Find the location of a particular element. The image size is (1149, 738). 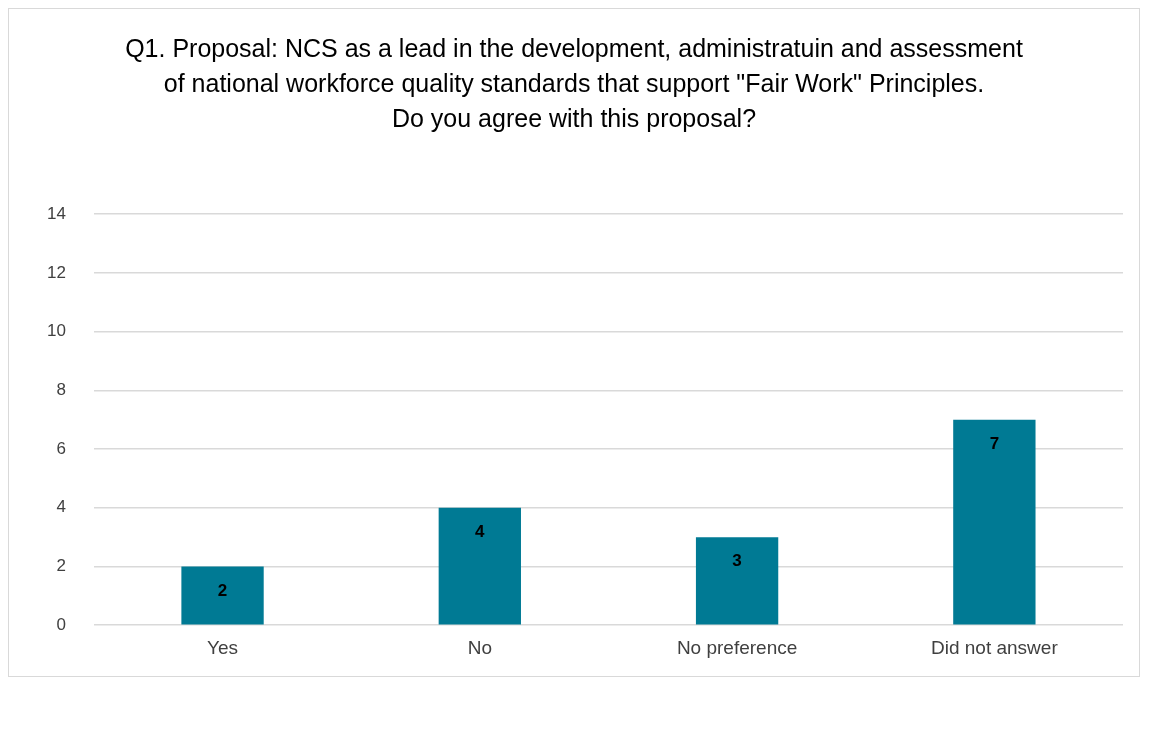

y-tick-label: 0 is located at coordinates (61, 624).